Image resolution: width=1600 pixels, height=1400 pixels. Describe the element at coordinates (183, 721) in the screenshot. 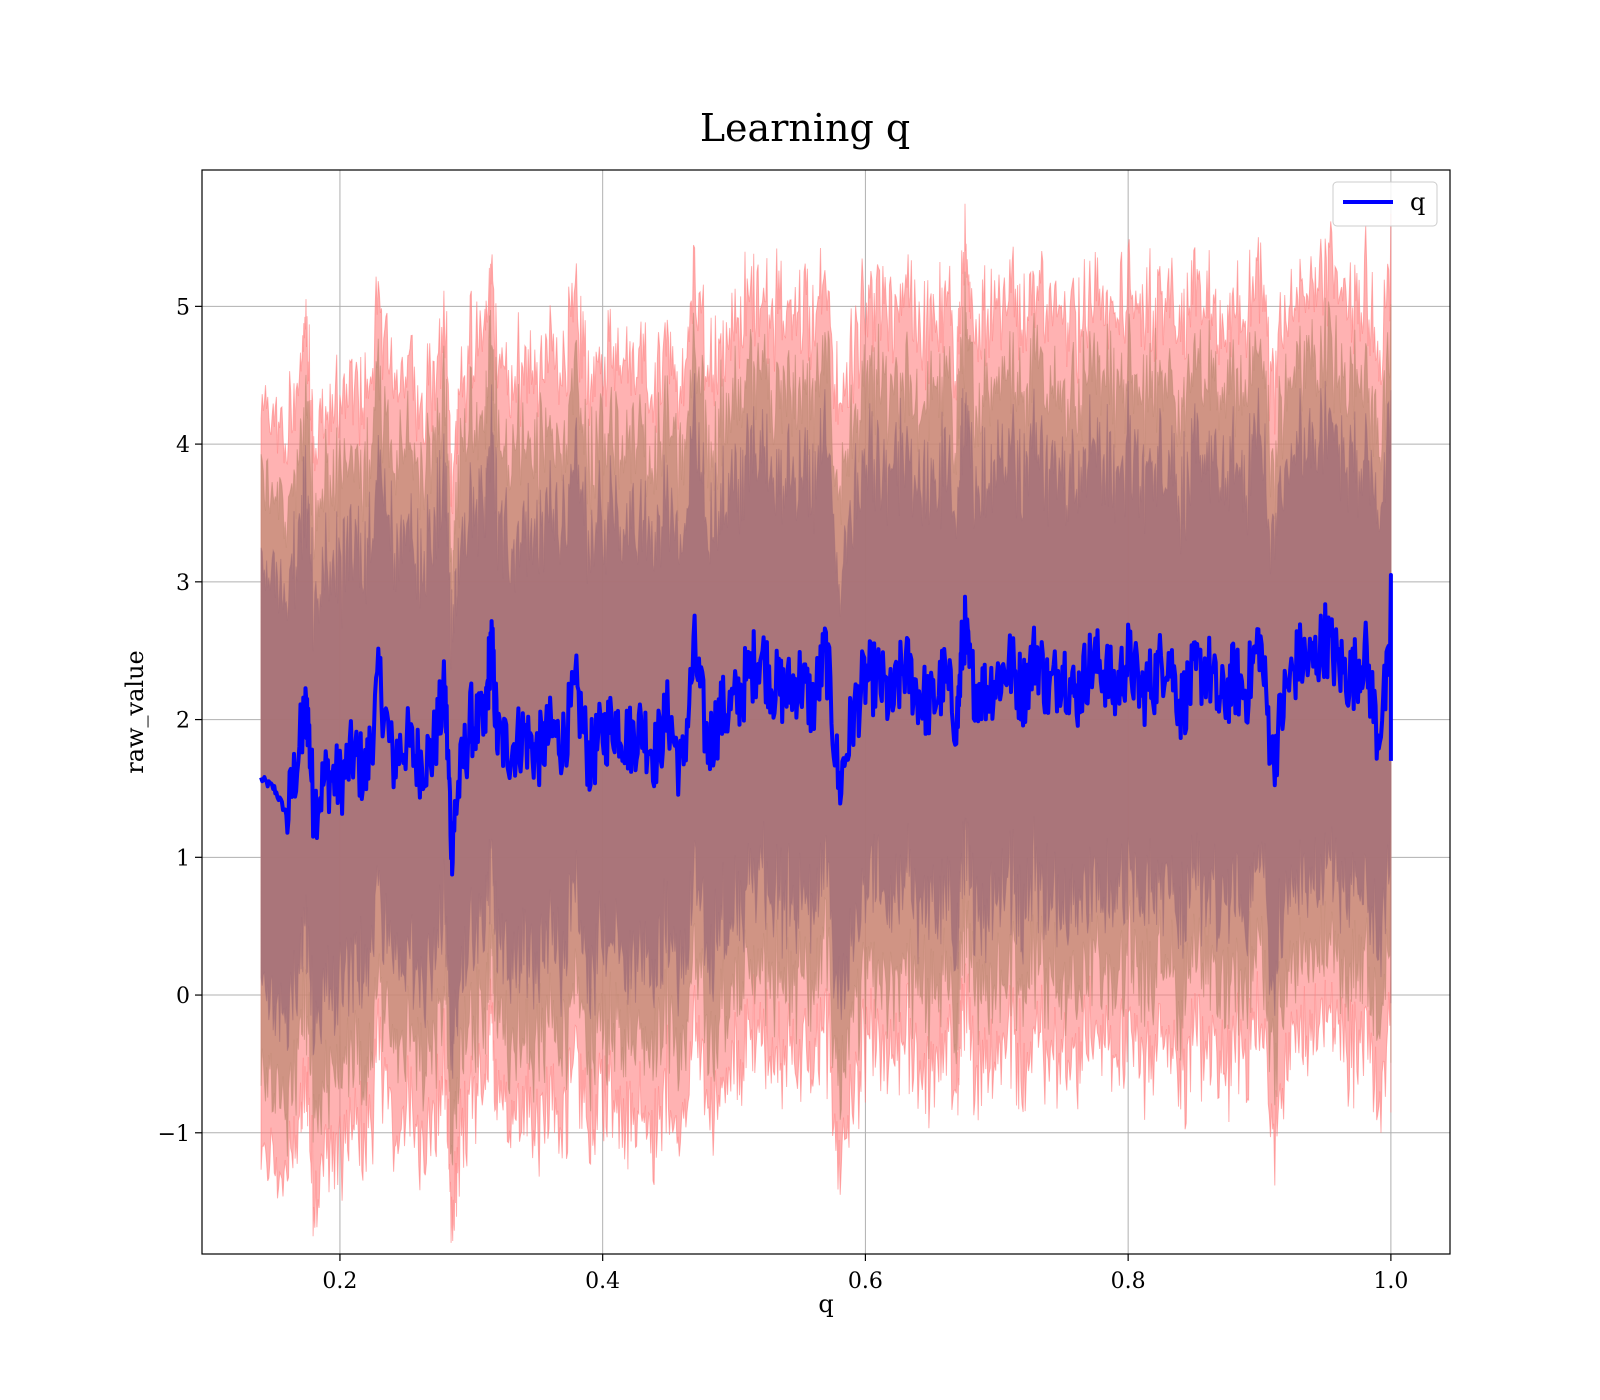

I see `y-tick-label-3: 2` at that location.